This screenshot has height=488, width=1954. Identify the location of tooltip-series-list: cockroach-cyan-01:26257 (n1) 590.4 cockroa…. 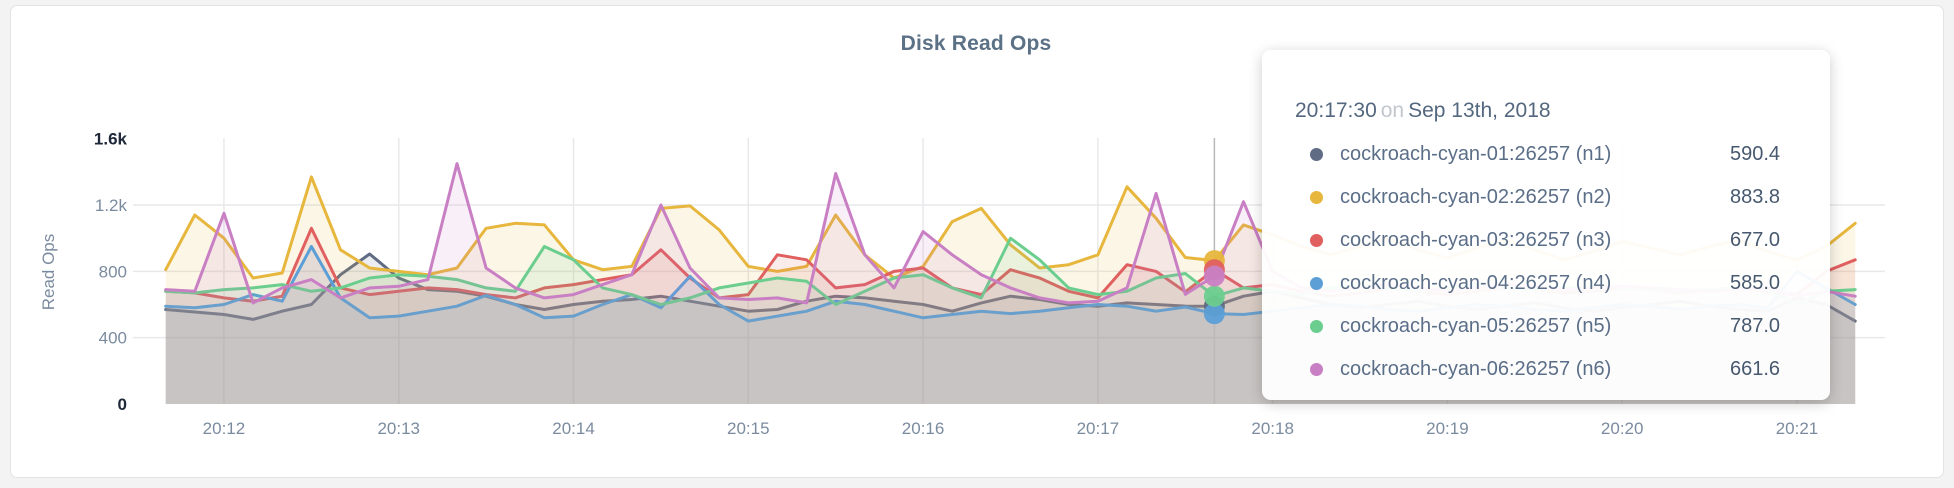
(1543, 262).